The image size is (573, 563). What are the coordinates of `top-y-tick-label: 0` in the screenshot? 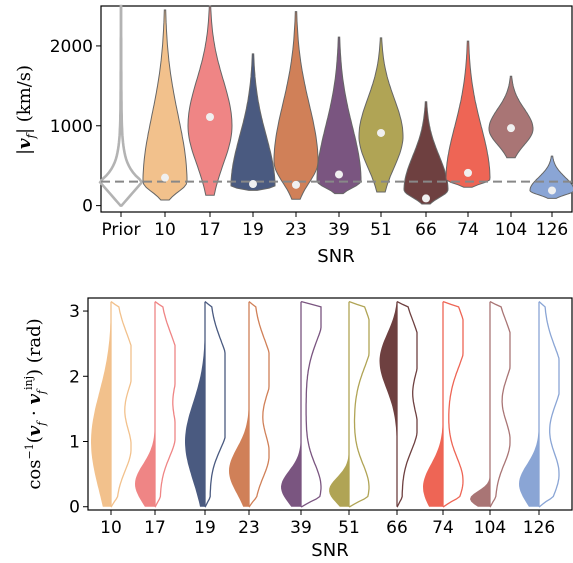 It's located at (87, 207).